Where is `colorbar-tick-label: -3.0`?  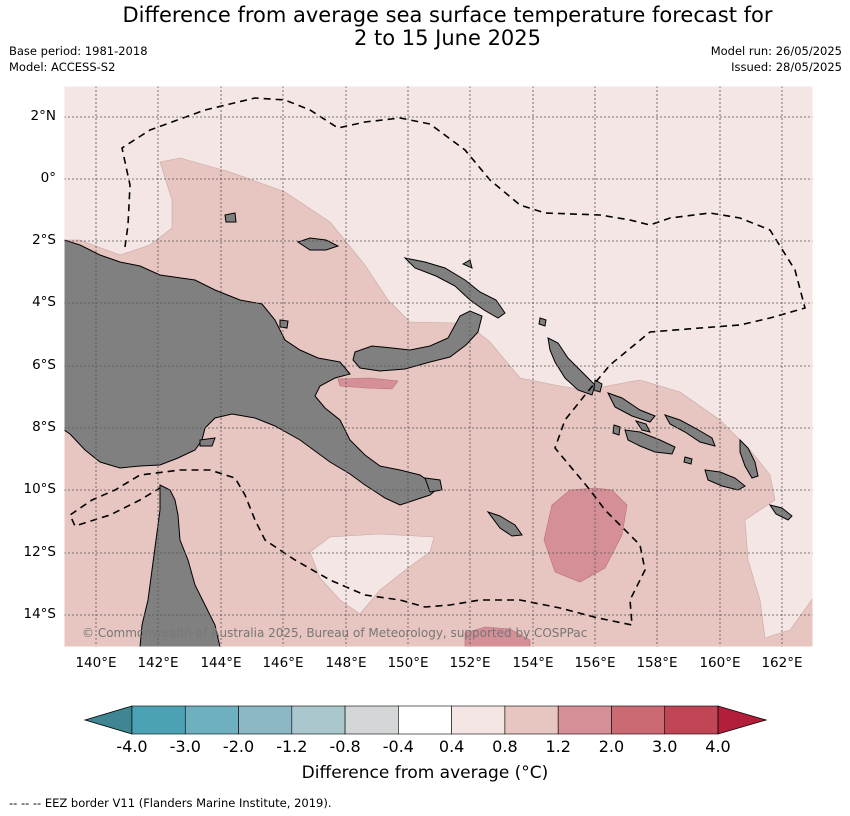 colorbar-tick-label: -3.0 is located at coordinates (185, 746).